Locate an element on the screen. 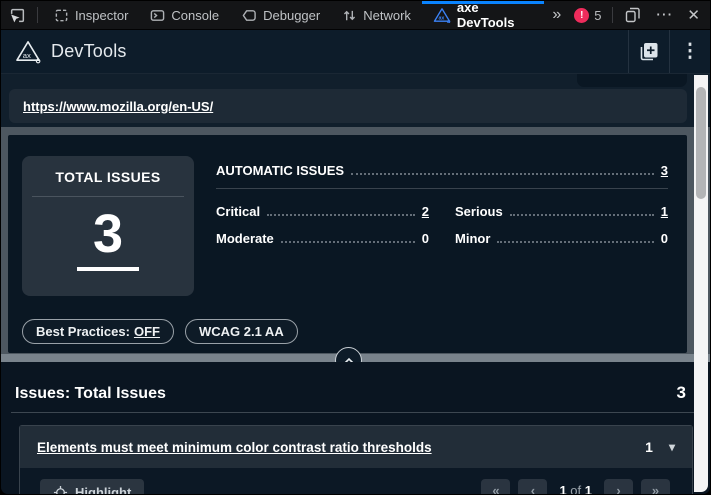 This screenshot has width=711, height=495. debugger-icon is located at coordinates (249, 15).